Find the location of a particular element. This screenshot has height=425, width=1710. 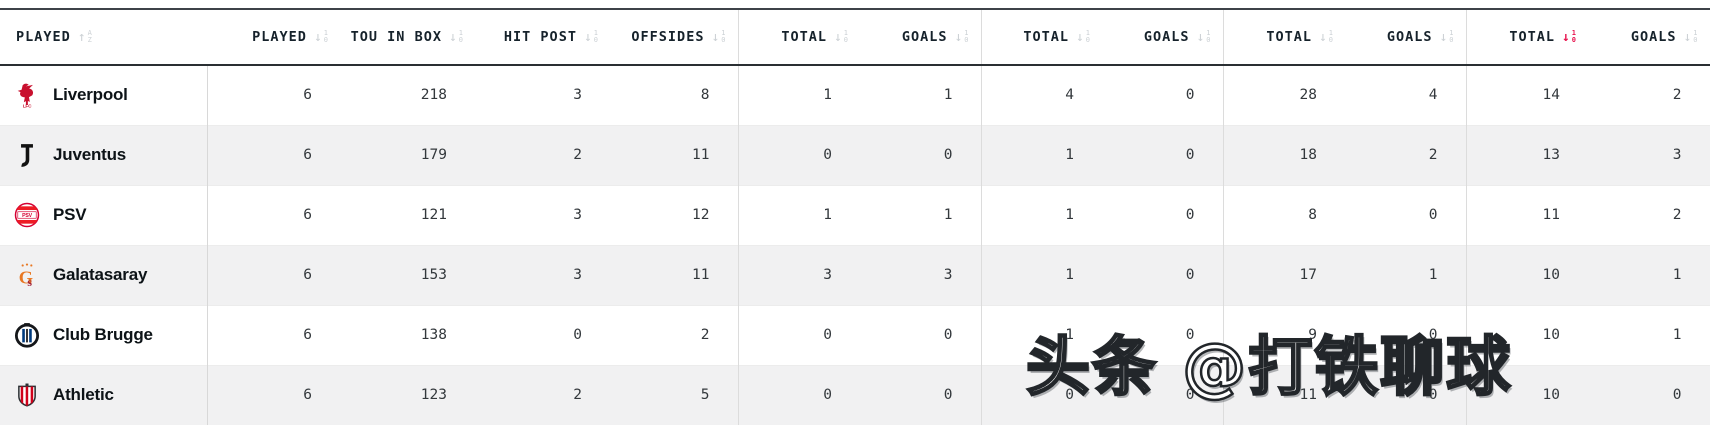

cell-goals-1: 1 is located at coordinates (920, 214).